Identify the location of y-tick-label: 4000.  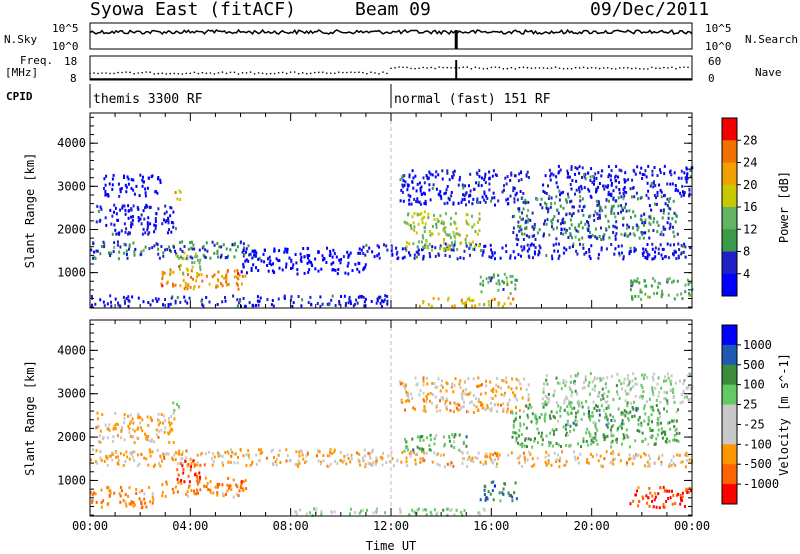
(71, 143).